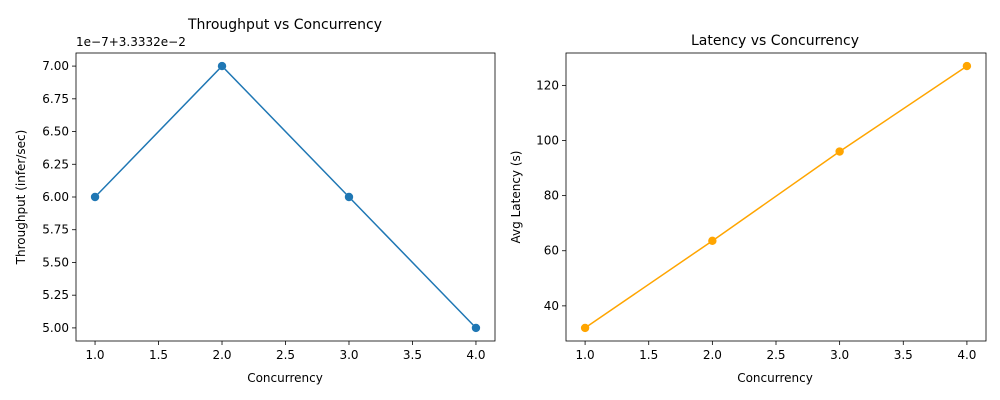  Describe the element at coordinates (284, 25) in the screenshot. I see `chart-title: Throughput vs Concurrency` at that location.